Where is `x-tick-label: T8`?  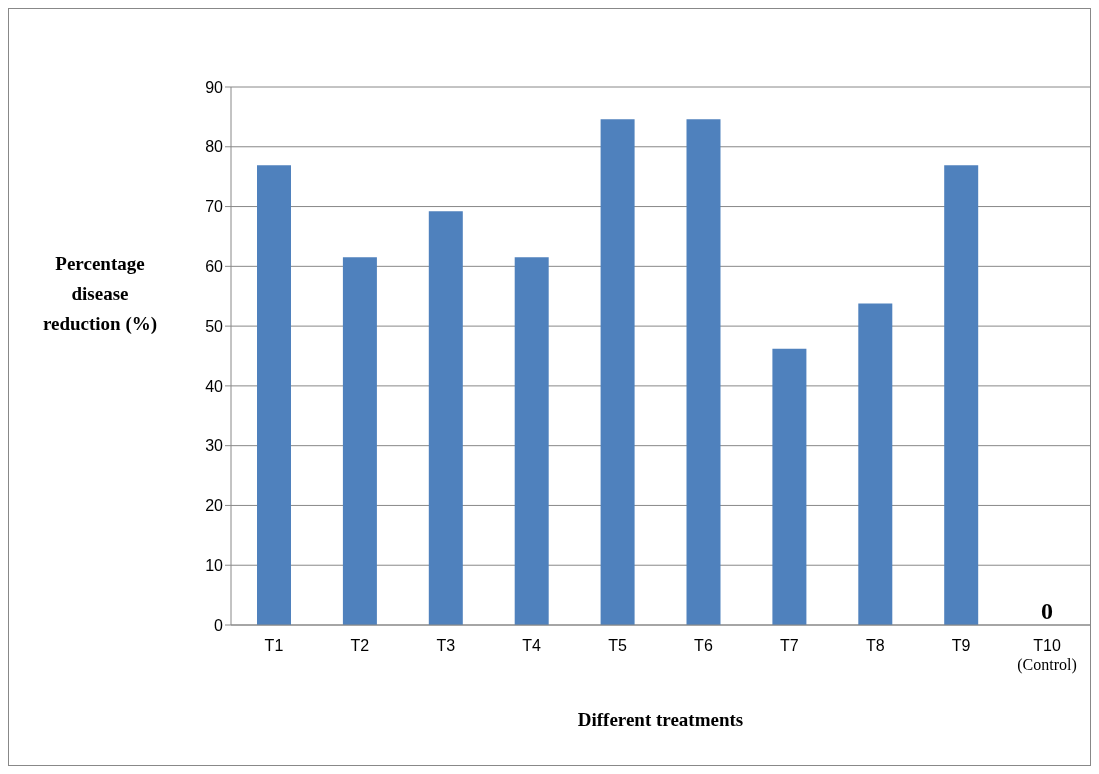
x-tick-label: T8 is located at coordinates (875, 645).